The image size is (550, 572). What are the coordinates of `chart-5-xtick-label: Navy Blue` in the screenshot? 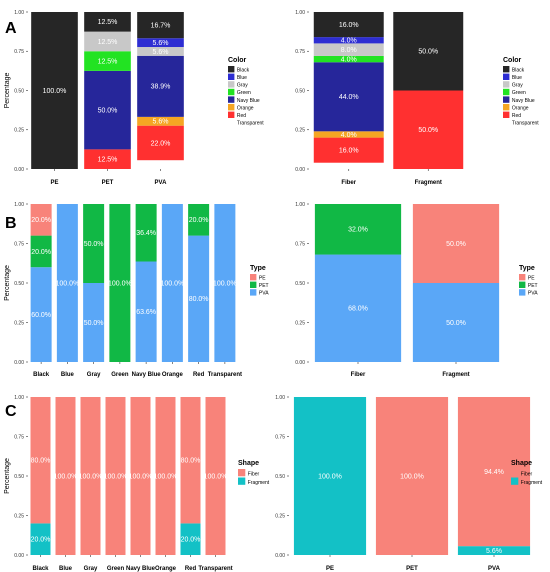 It's located at (141, 569).